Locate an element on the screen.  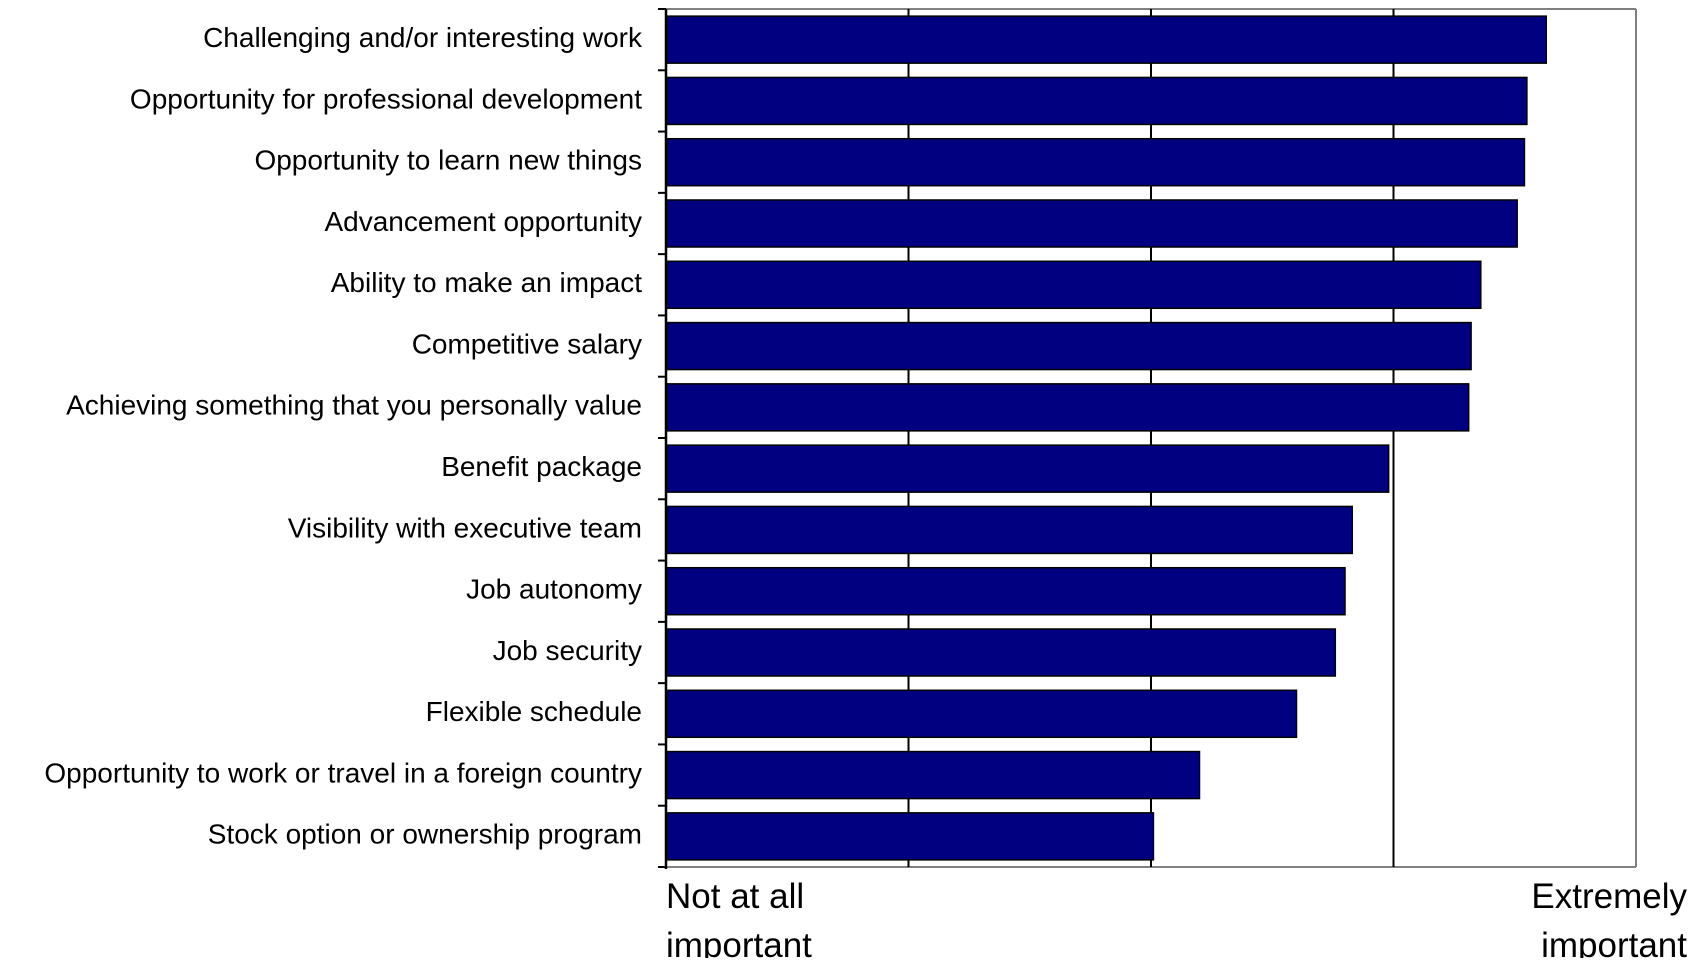
category-label: Advancement opportunity is located at coordinates (483, 221).